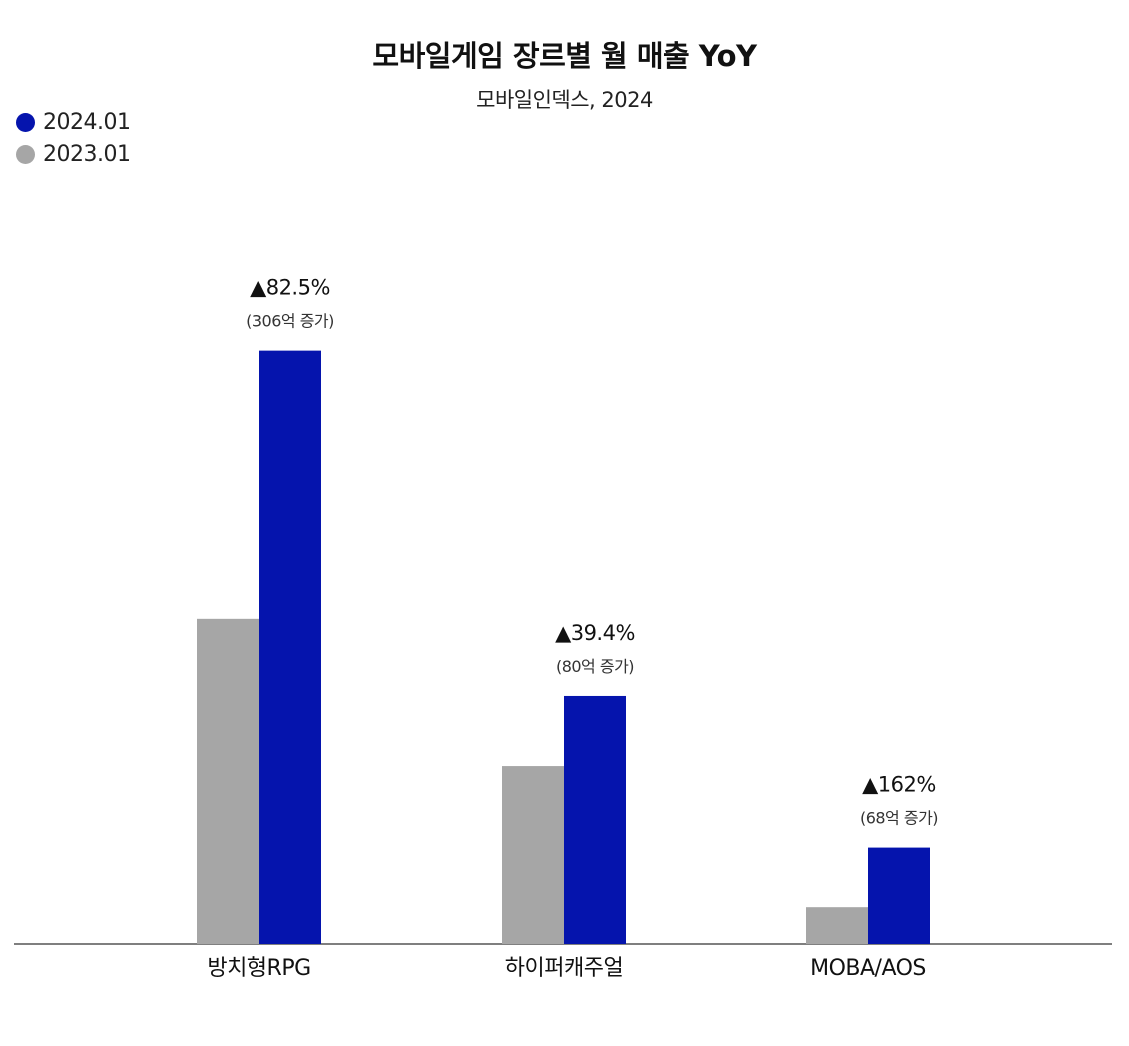 This screenshot has width=1129, height=1046. Describe the element at coordinates (258, 968) in the screenshot. I see `x-tick-label: 방치형RPG` at that location.